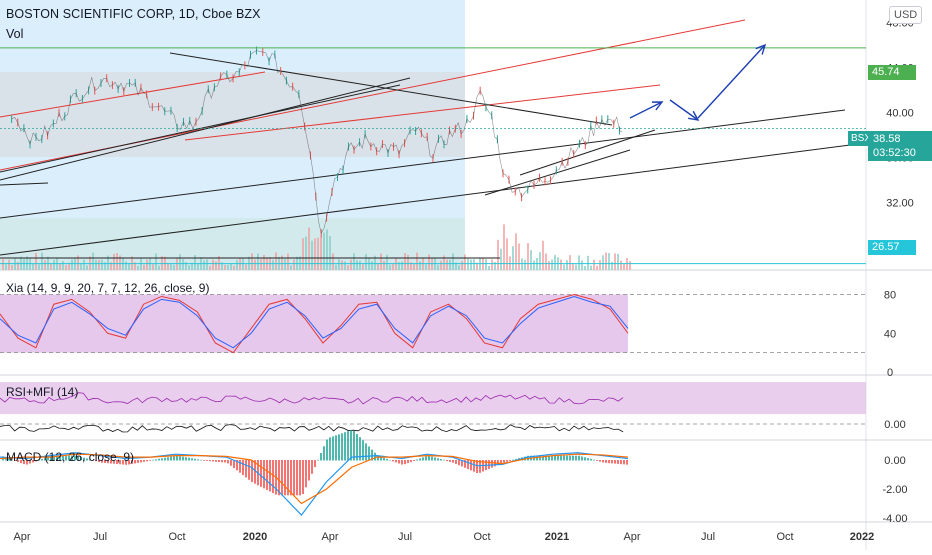  What do you see at coordinates (312, 428) in the screenshot?
I see `rsi-mfi-line` at bounding box center [312, 428].